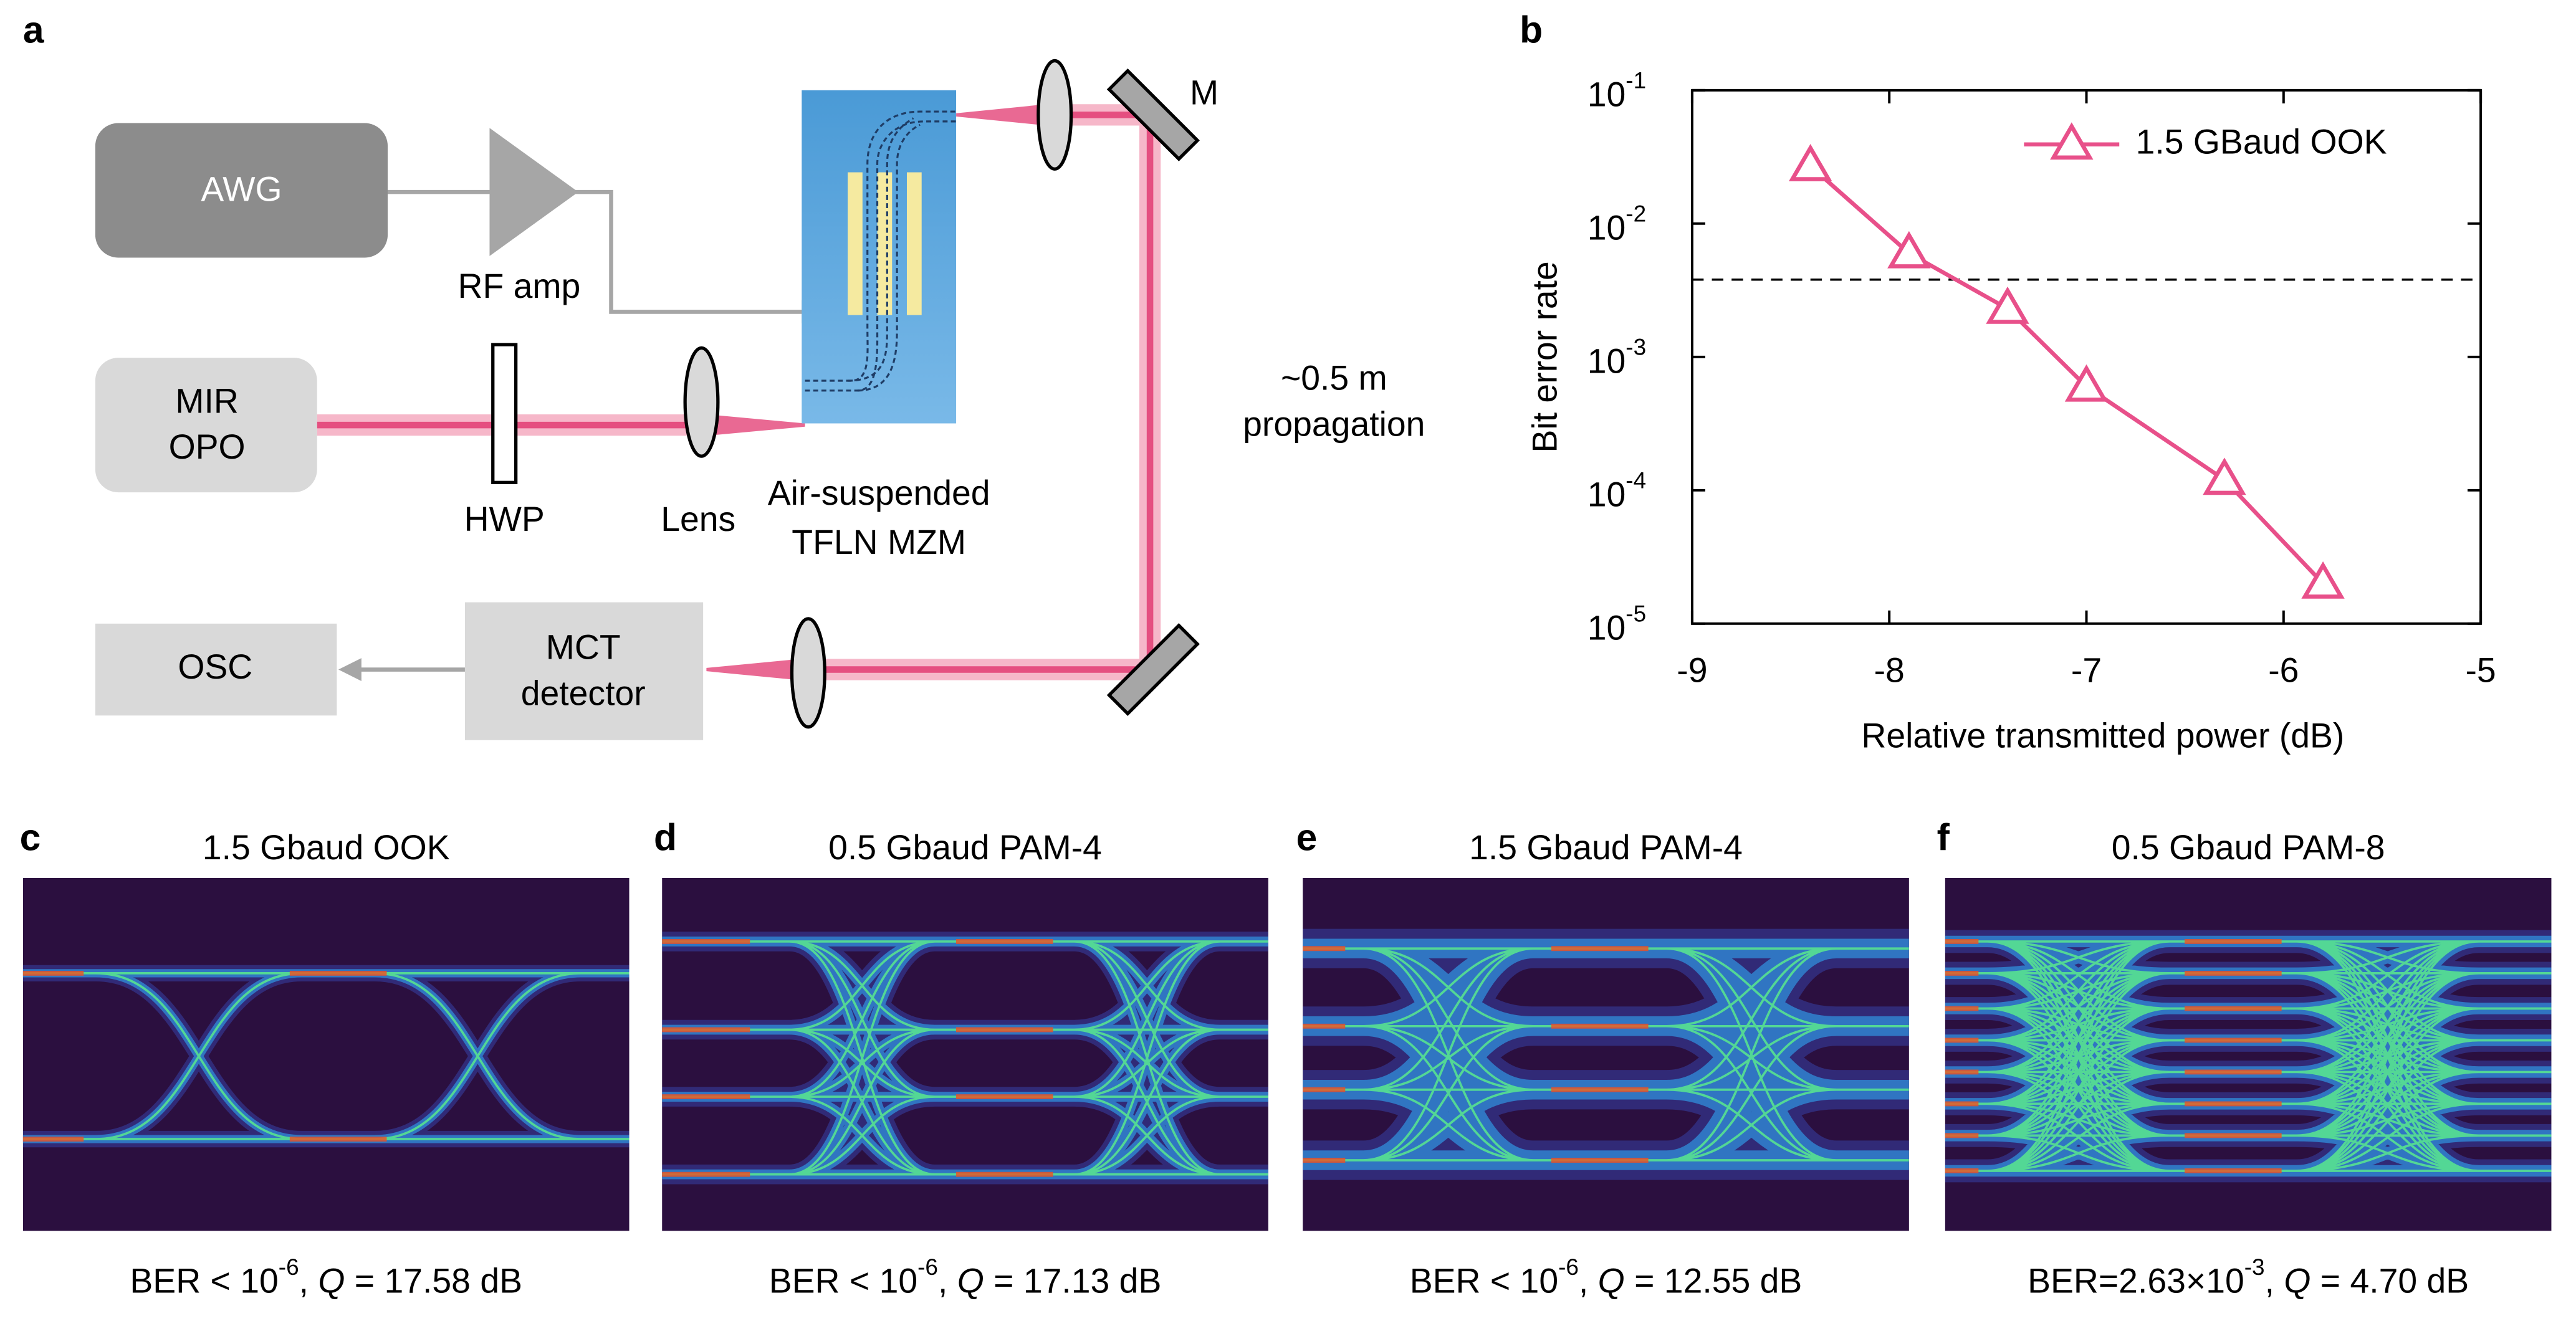 The height and width of the screenshot is (1326, 2576). Describe the element at coordinates (2481, 670) in the screenshot. I see `x-tick-label: -5` at that location.